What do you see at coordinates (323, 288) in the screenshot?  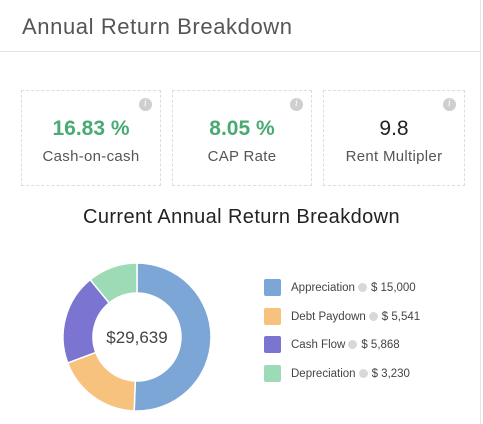 I see `legend-category: Appreciation` at bounding box center [323, 288].